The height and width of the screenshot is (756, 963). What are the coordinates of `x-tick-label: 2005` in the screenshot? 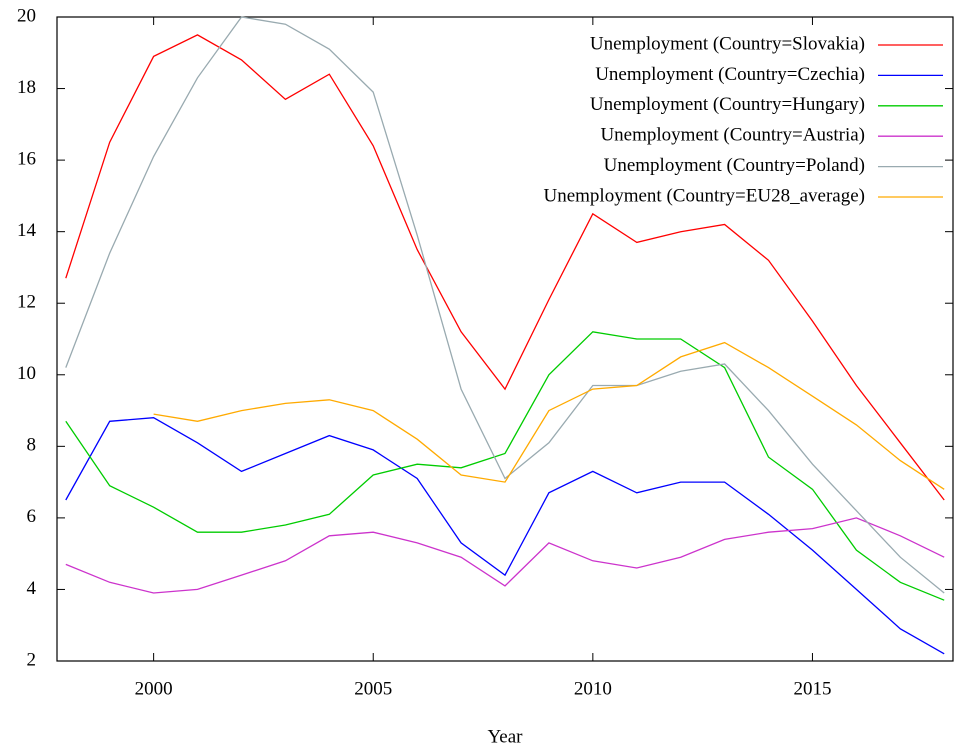 It's located at (373, 688).